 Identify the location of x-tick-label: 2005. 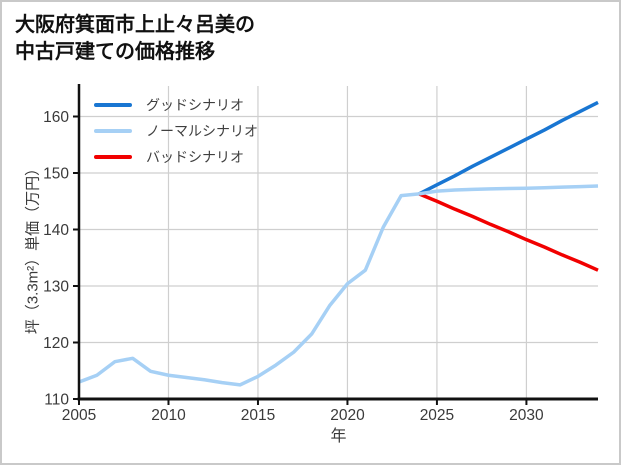
(79, 415).